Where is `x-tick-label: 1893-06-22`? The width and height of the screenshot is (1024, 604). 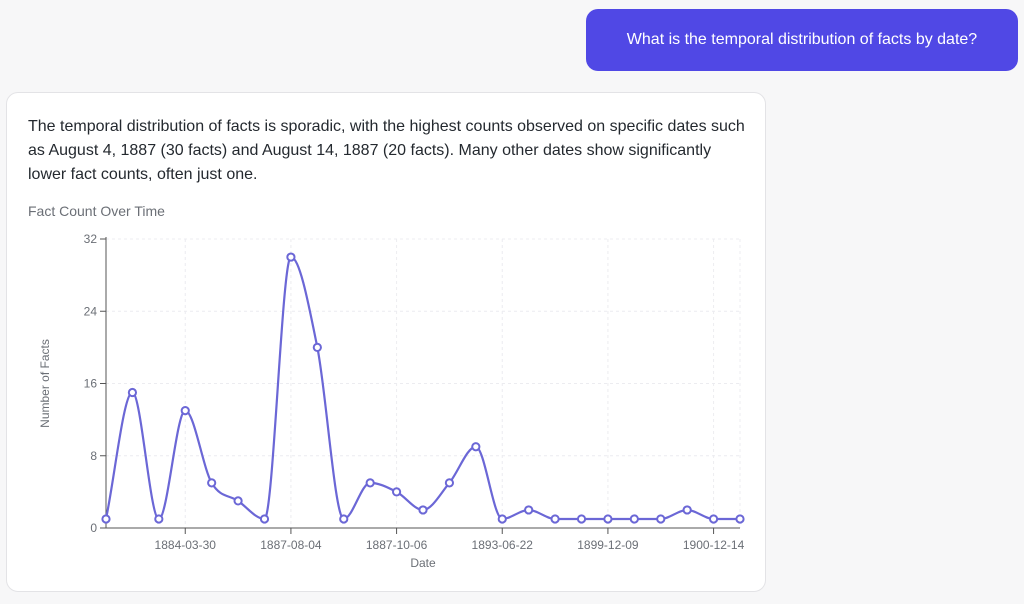 x-tick-label: 1893-06-22 is located at coordinates (503, 545).